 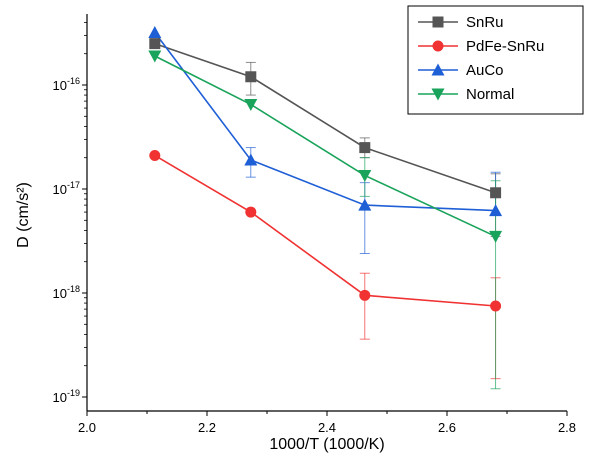 I want to click on x-tick-label: 2.0, so click(x=87, y=427).